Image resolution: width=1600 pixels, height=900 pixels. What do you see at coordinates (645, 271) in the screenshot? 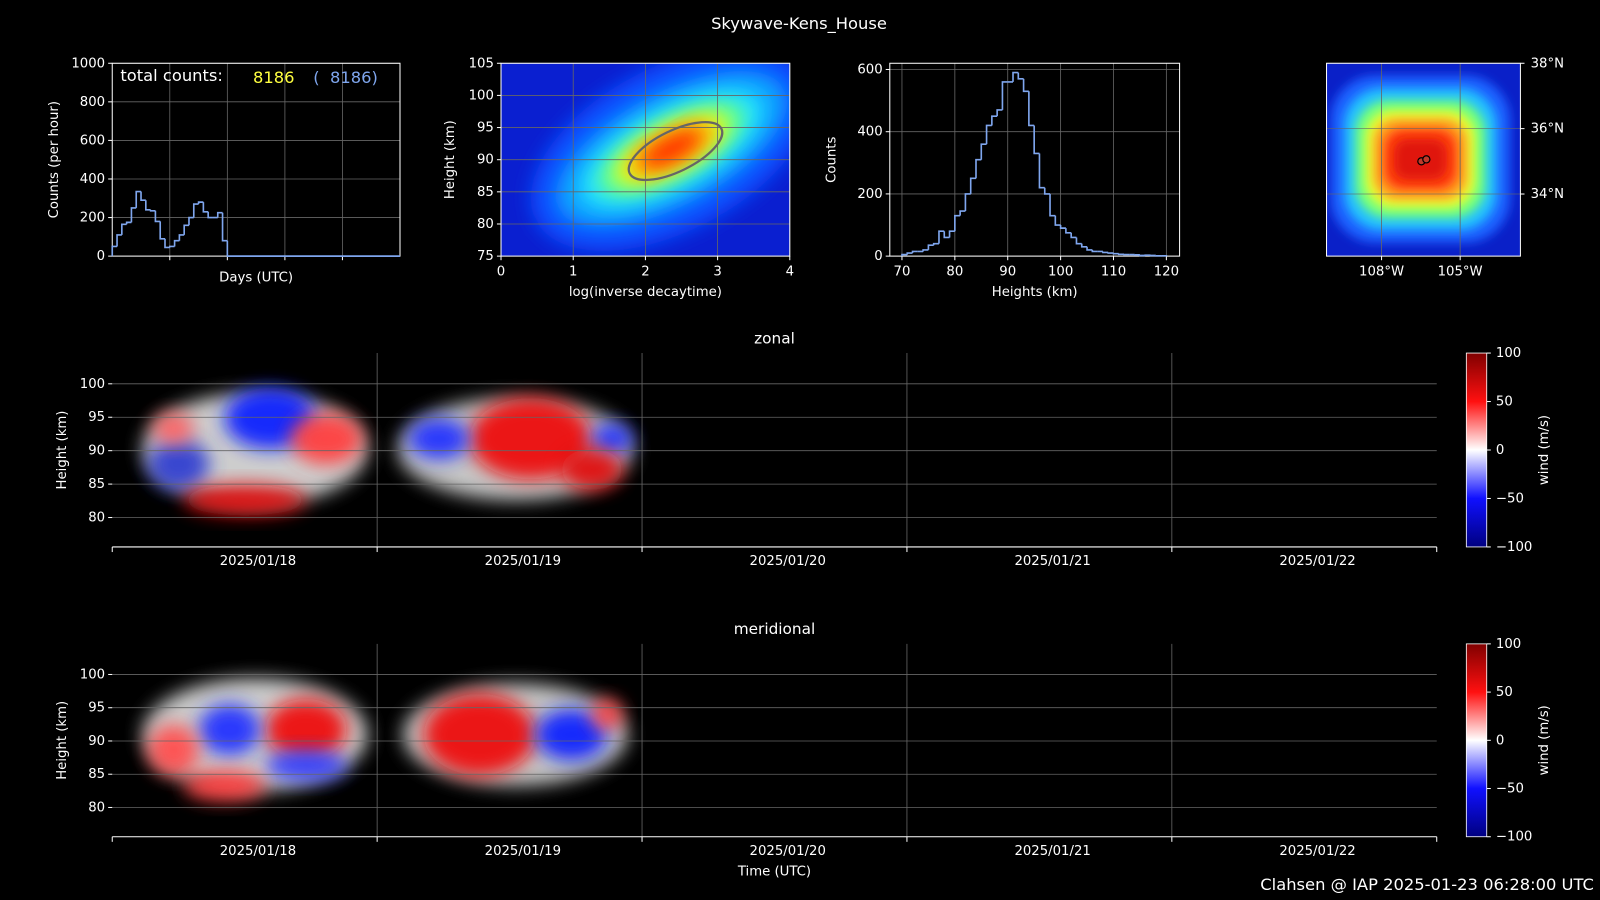
I see `x-tick-label: 2` at bounding box center [645, 271].